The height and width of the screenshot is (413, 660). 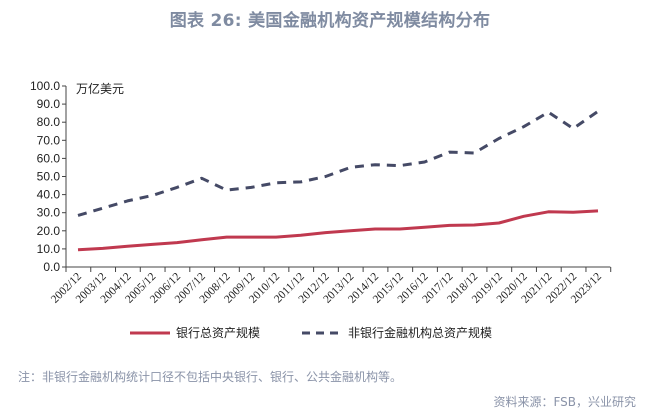 What do you see at coordinates (49, 195) in the screenshot?
I see `y-tick-label: 40.0` at bounding box center [49, 195].